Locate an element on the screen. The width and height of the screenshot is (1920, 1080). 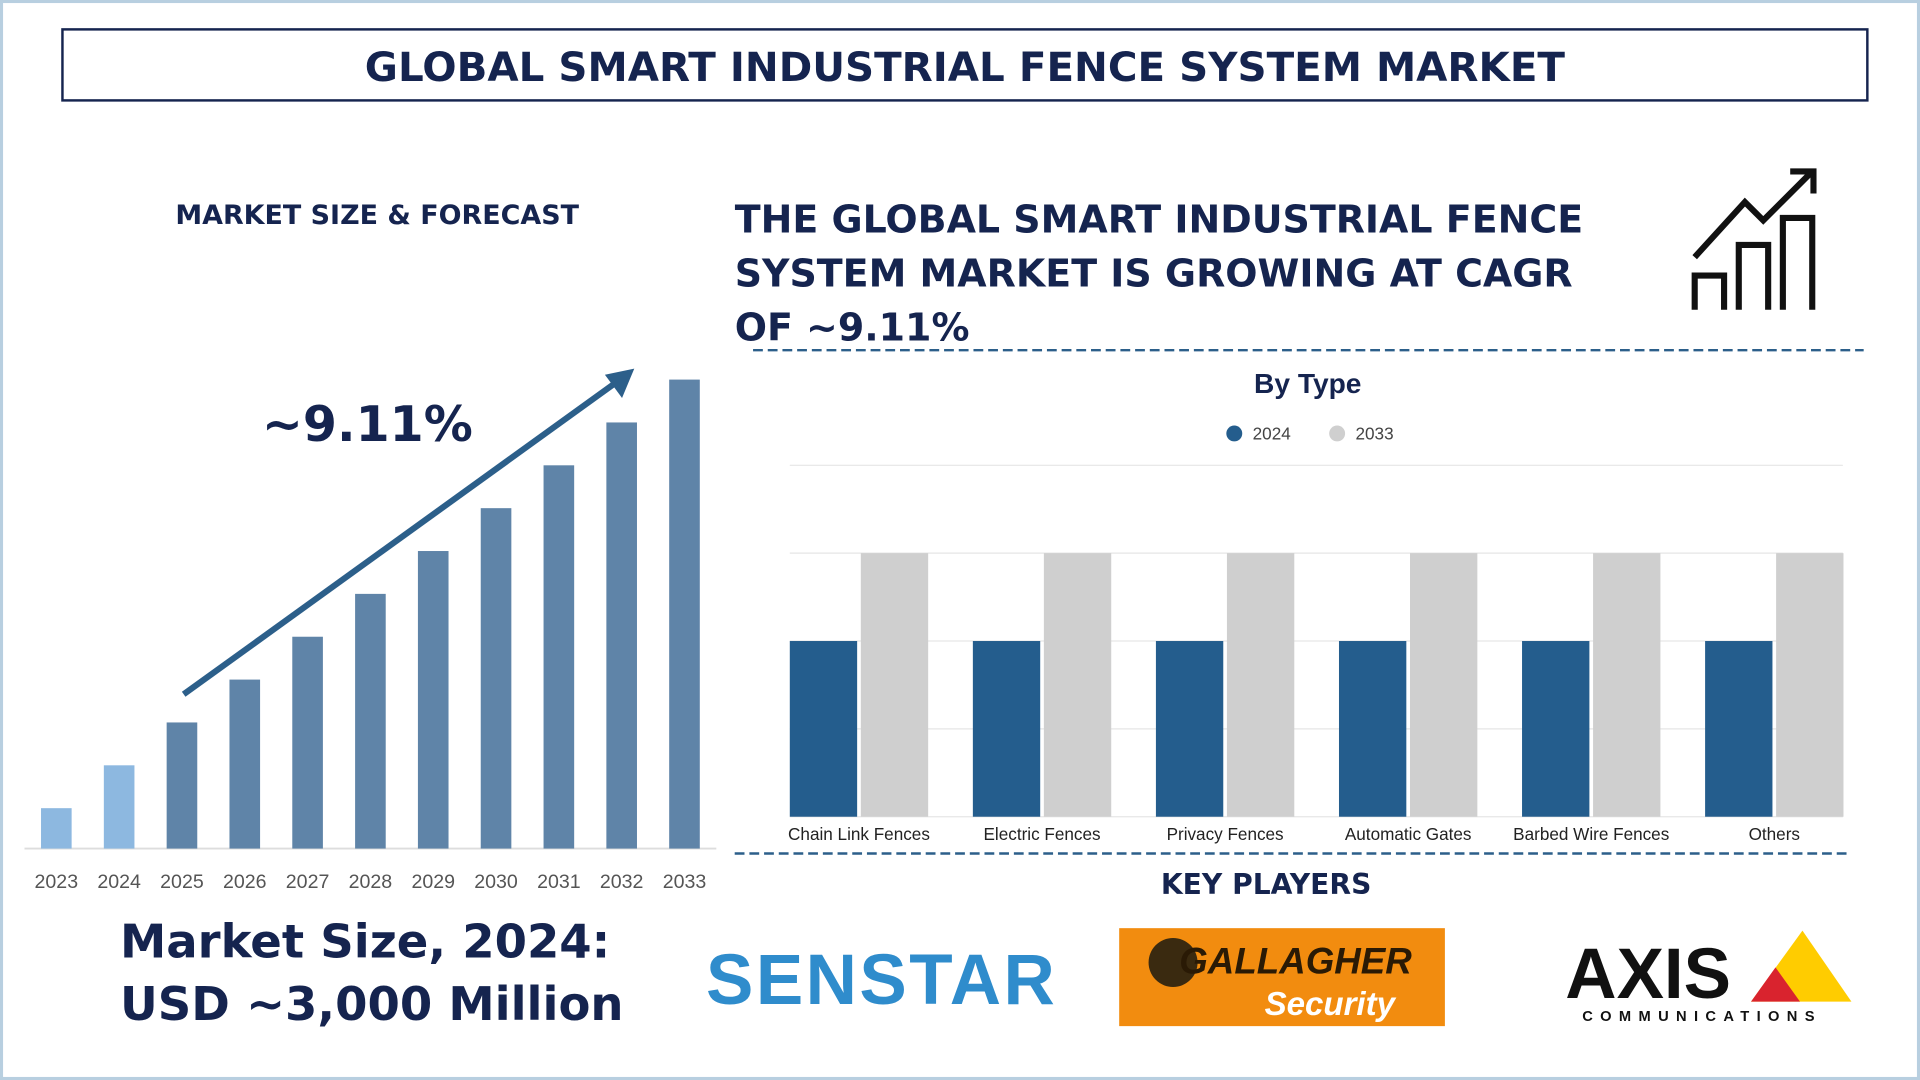
logo-axis-triangle-red is located at coordinates (1775, 984).